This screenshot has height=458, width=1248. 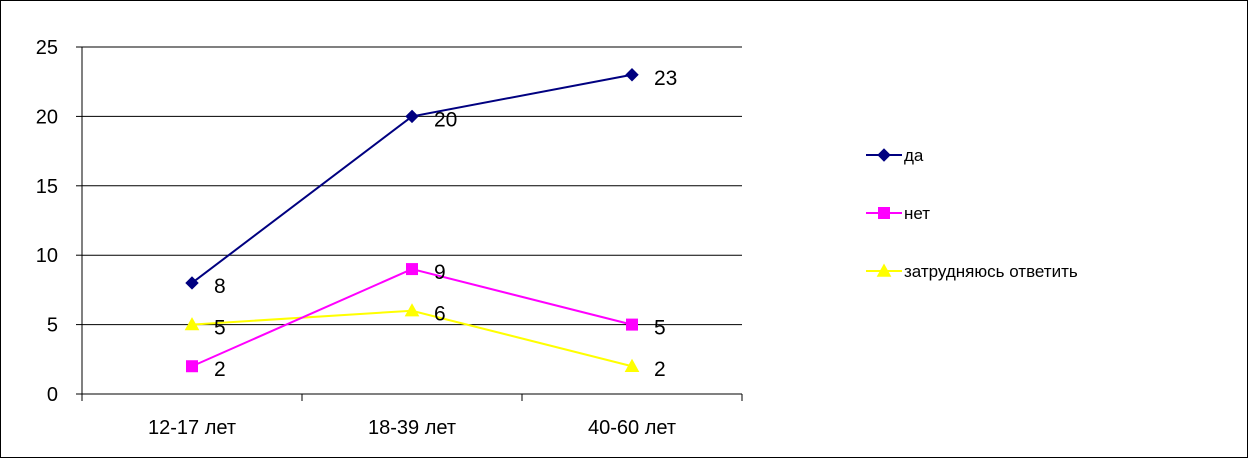 What do you see at coordinates (440, 272) in the screenshot?
I see `data-label: 9` at bounding box center [440, 272].